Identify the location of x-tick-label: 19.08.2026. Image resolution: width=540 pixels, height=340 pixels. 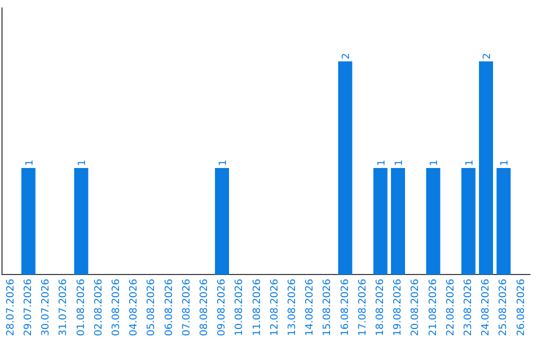
(398, 307).